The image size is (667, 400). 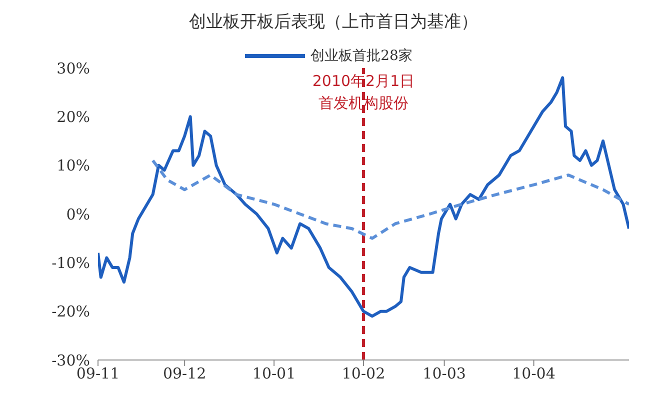 What do you see at coordinates (71, 263) in the screenshot?
I see `y-tick-label: -10%` at bounding box center [71, 263].